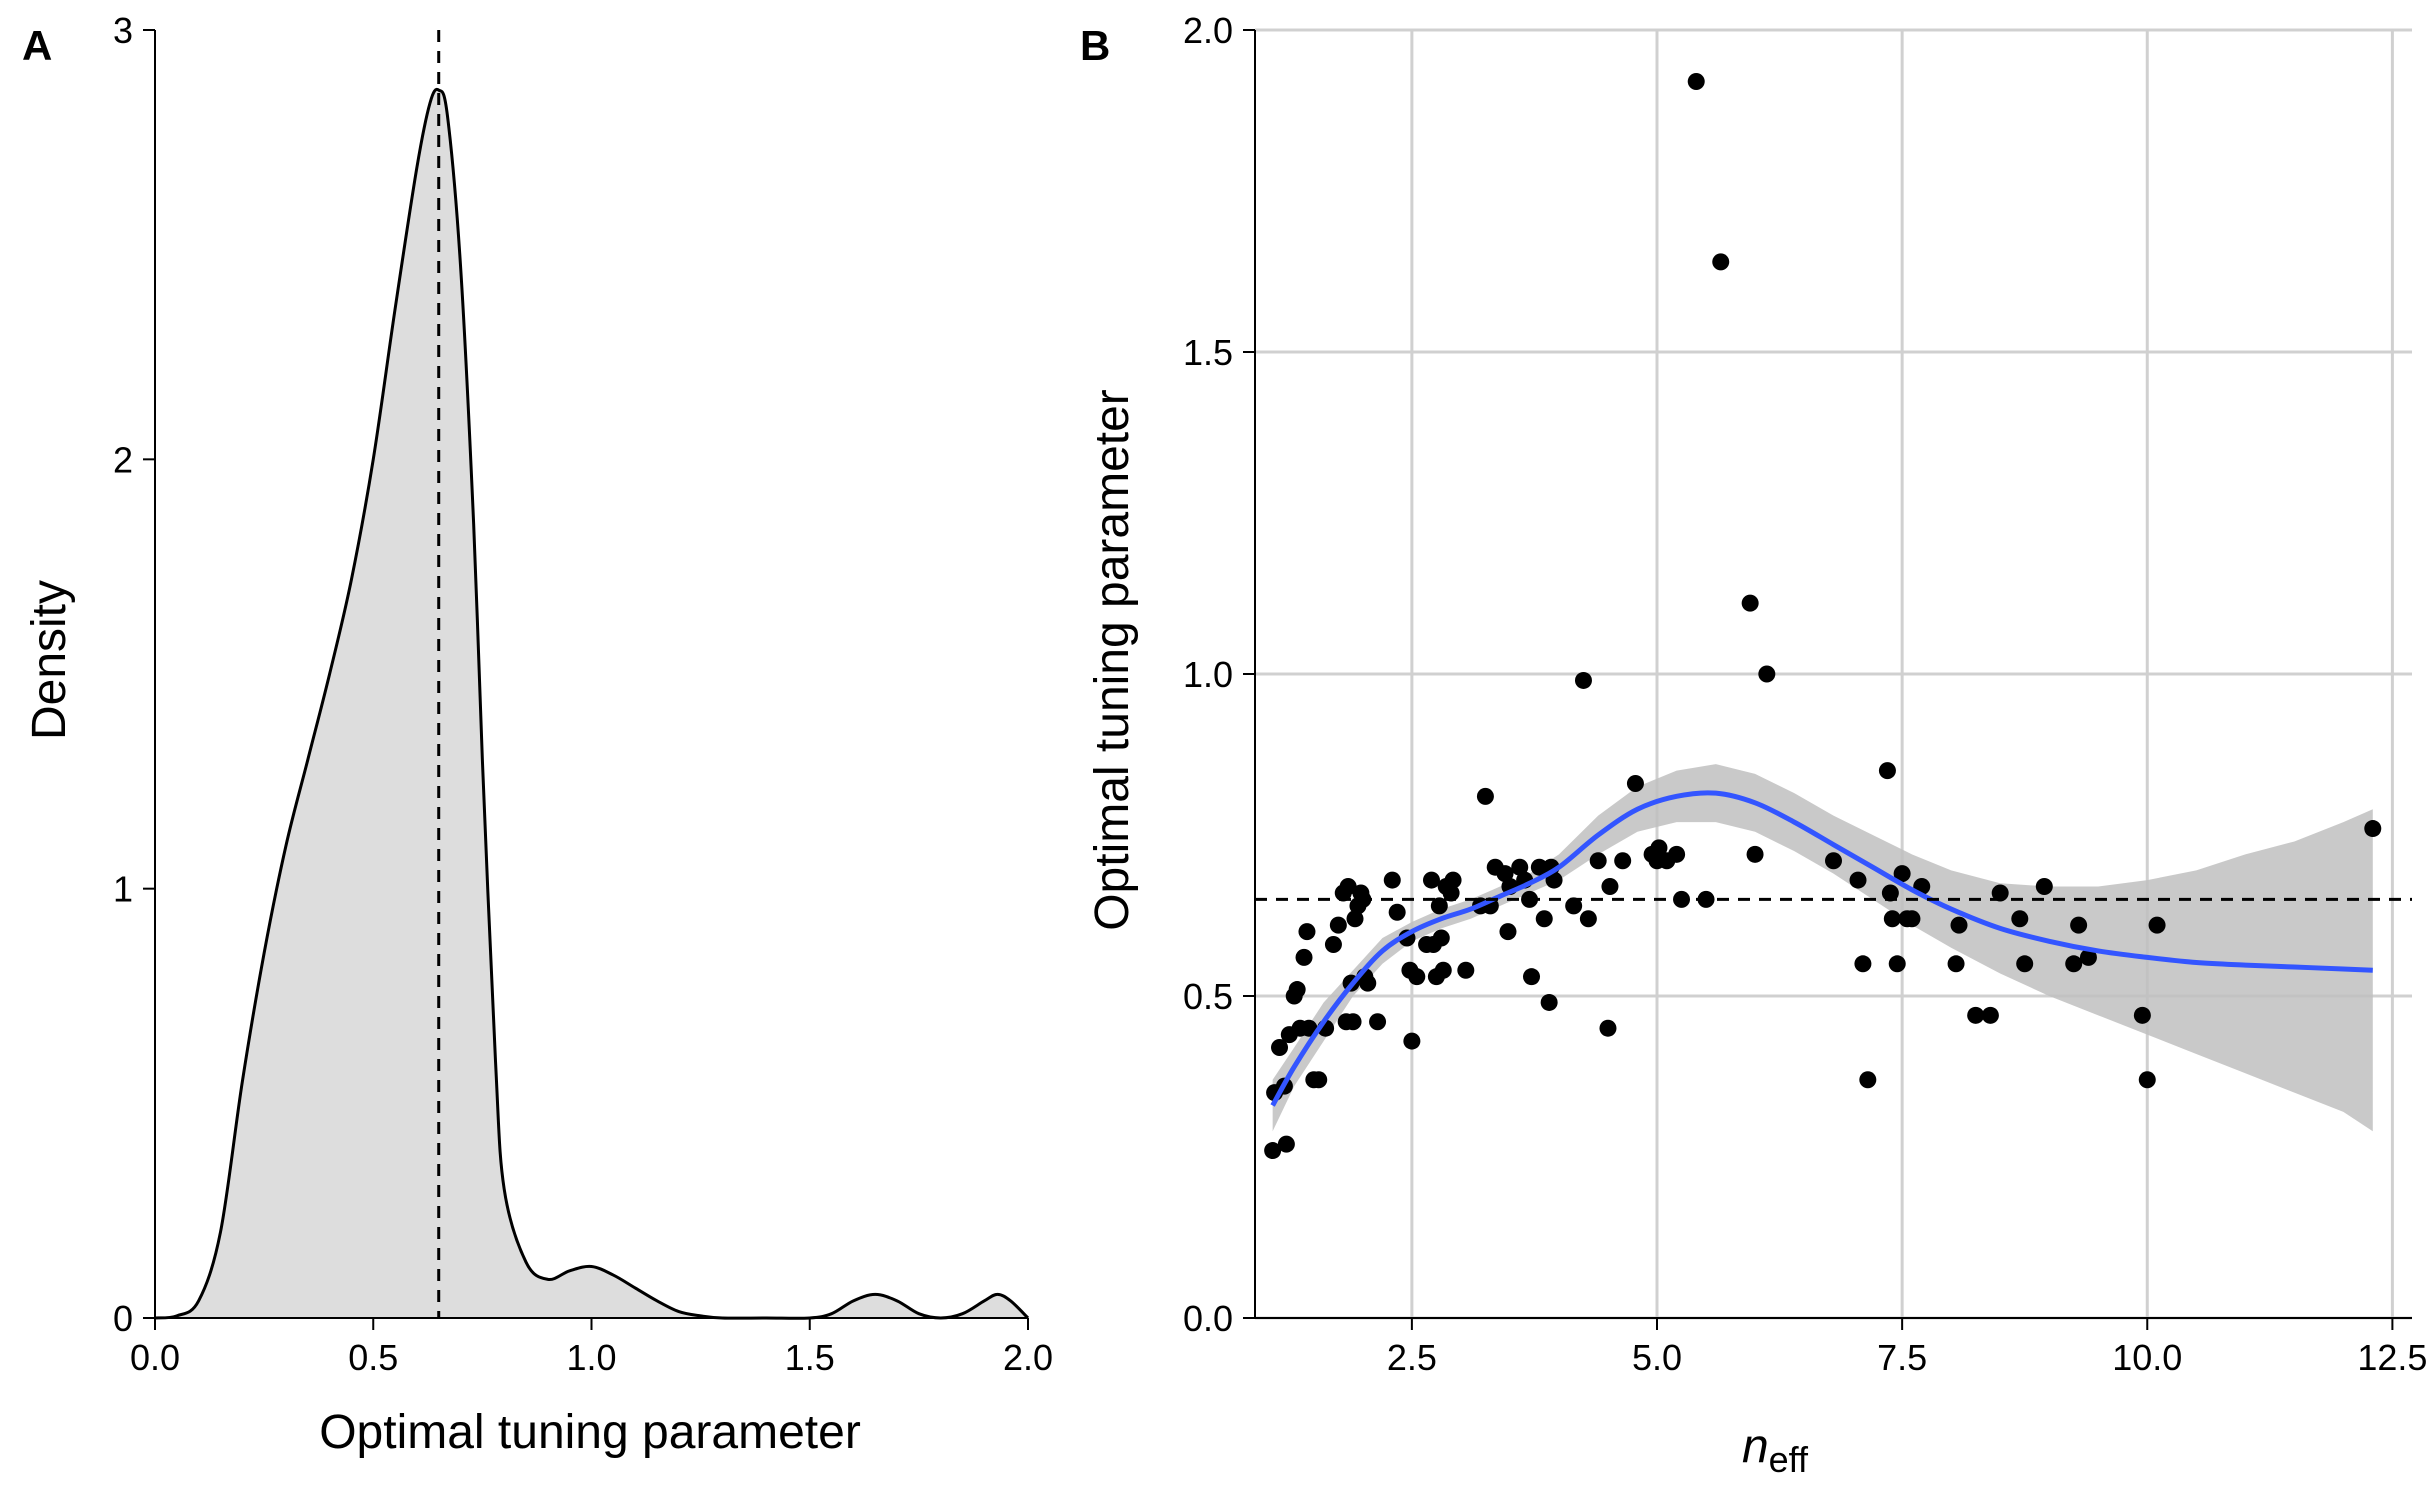  Describe the element at coordinates (123, 1318) in the screenshot. I see `y-tick-label: 0` at that location.